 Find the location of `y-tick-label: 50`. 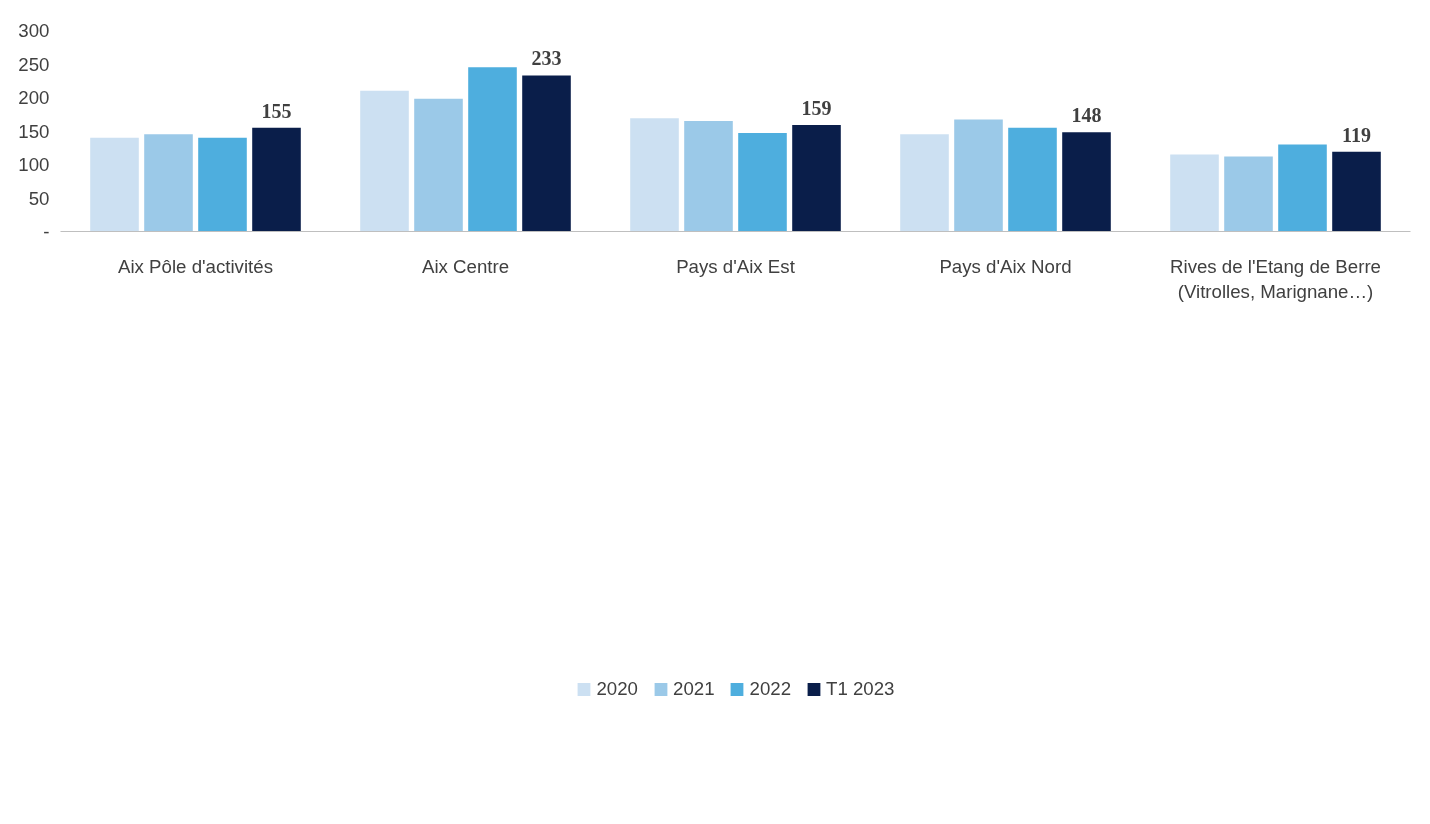

y-tick-label: 50 is located at coordinates (39, 198).